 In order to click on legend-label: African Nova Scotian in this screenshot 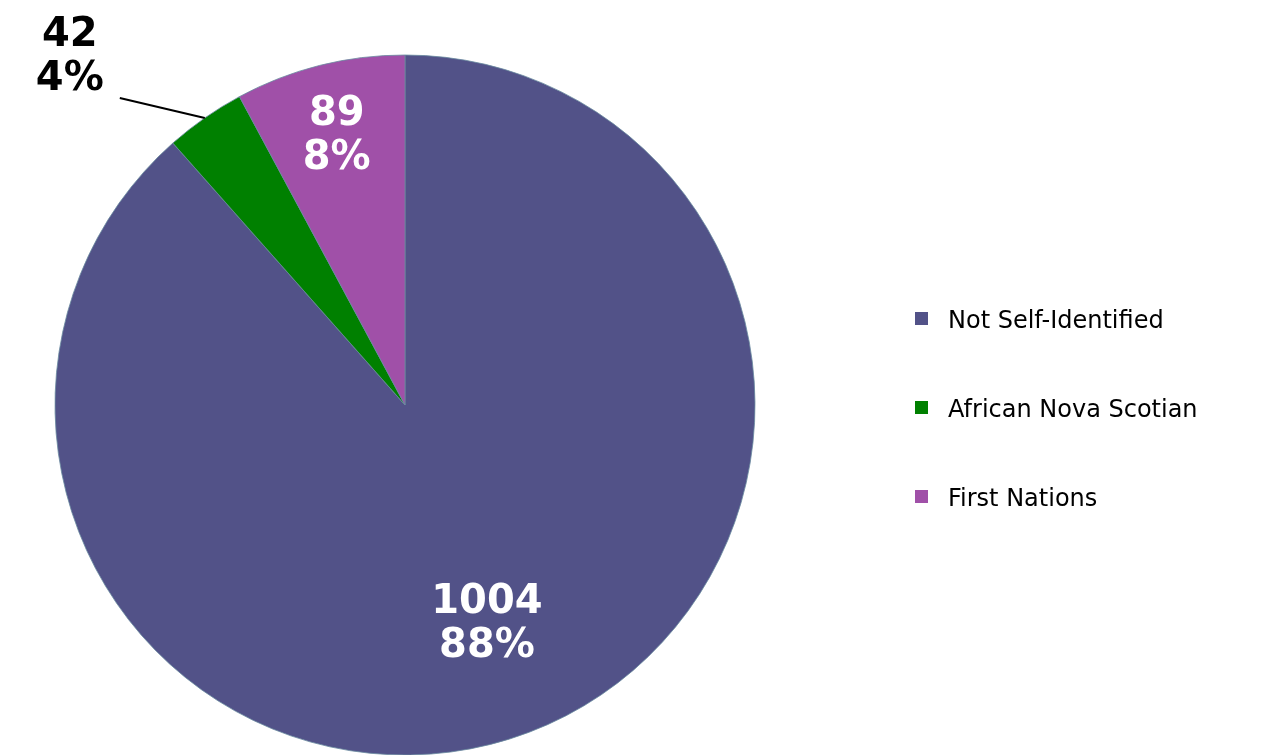, I will do `click(1073, 409)`.